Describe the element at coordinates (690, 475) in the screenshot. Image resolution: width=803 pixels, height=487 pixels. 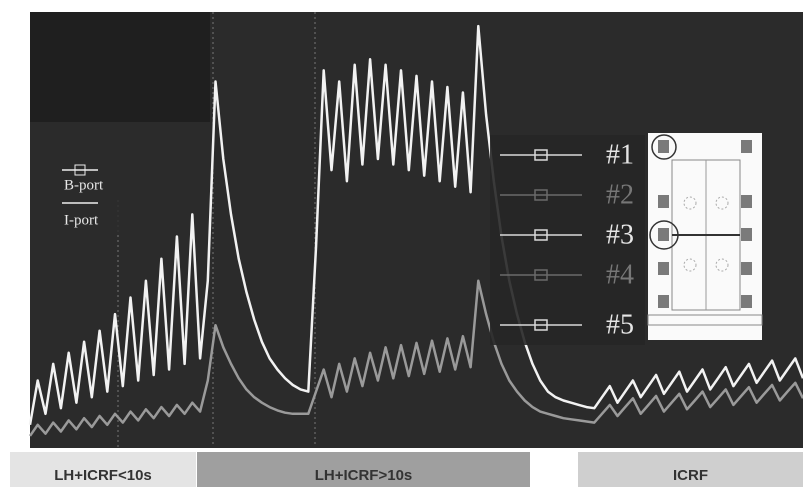
I see `phase-label: ICRF` at that location.